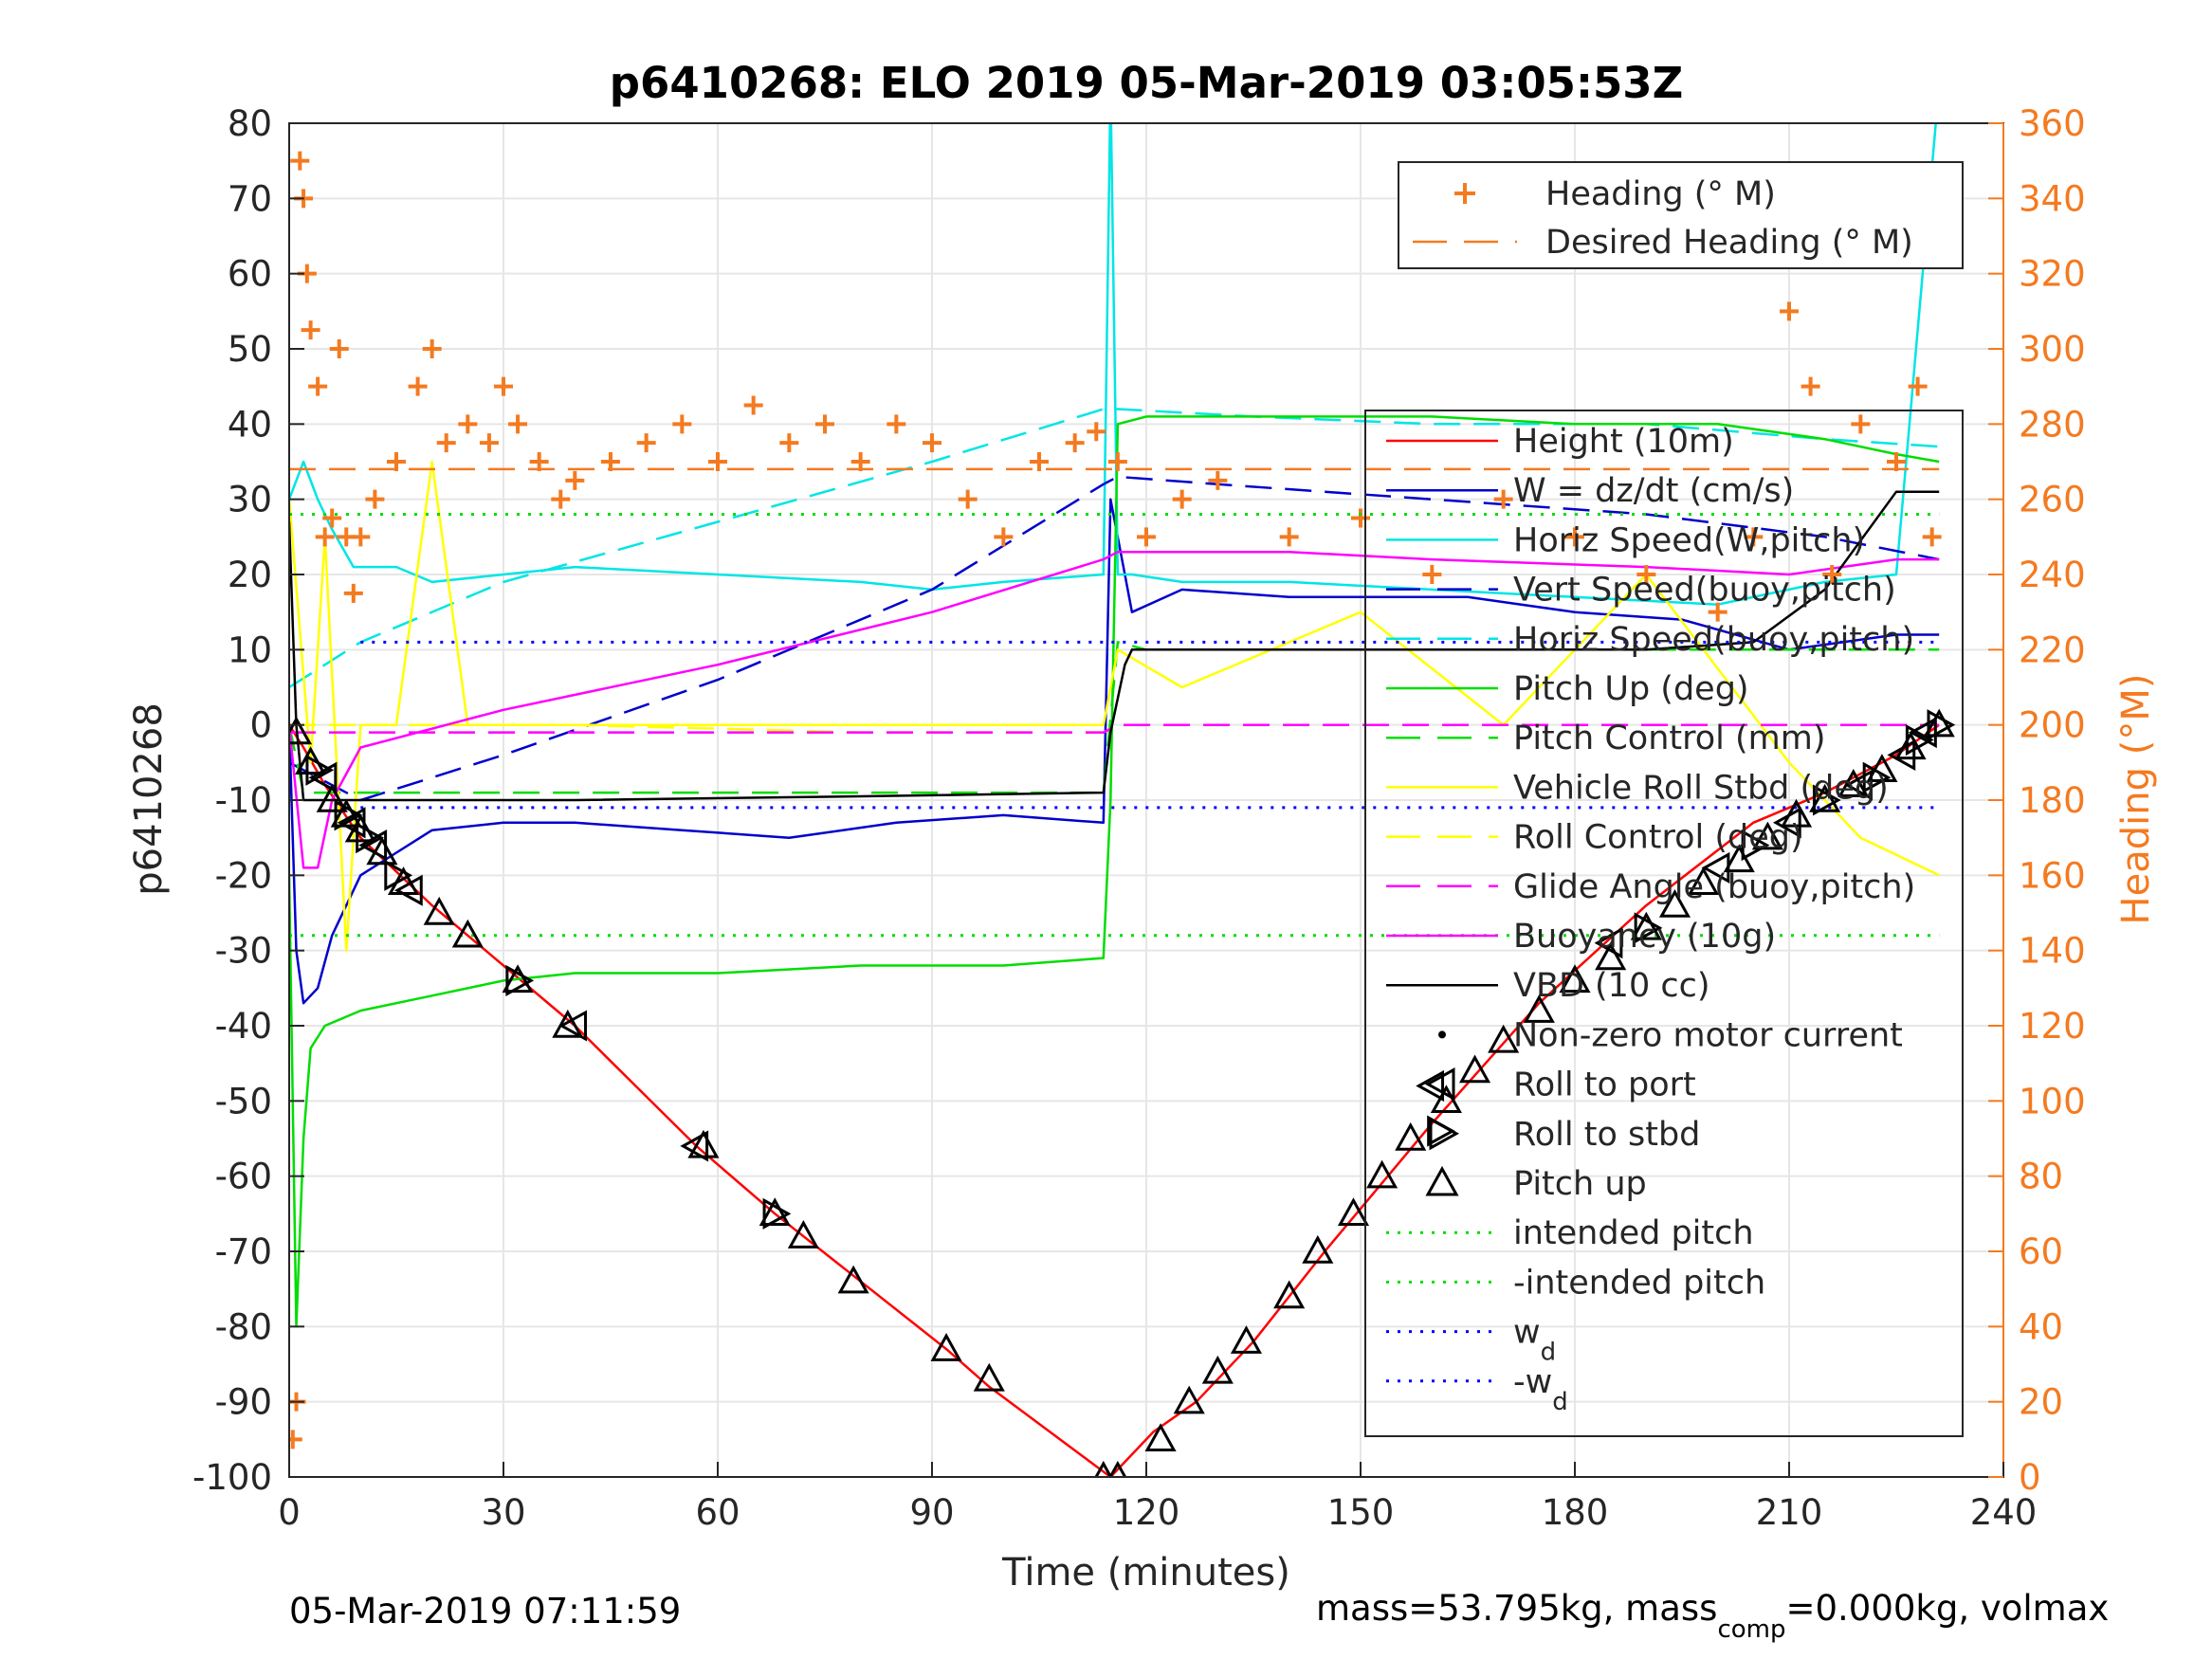 The width and height of the screenshot is (2212, 1659). Describe the element at coordinates (2052, 951) in the screenshot. I see `y2-tick-label-11: 140` at that location.